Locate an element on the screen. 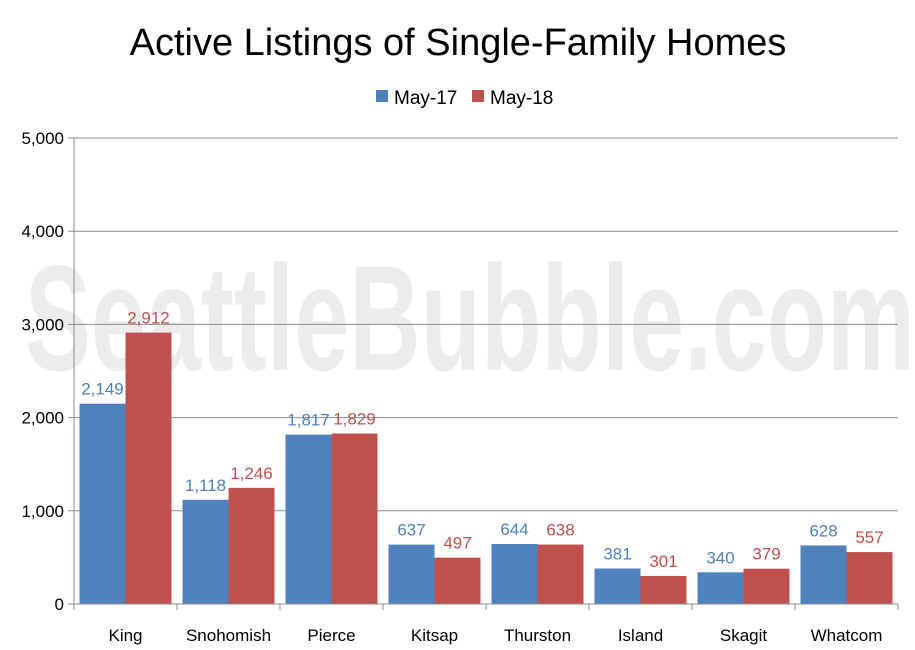 The image size is (915, 650). data-label: 557 is located at coordinates (869, 537).